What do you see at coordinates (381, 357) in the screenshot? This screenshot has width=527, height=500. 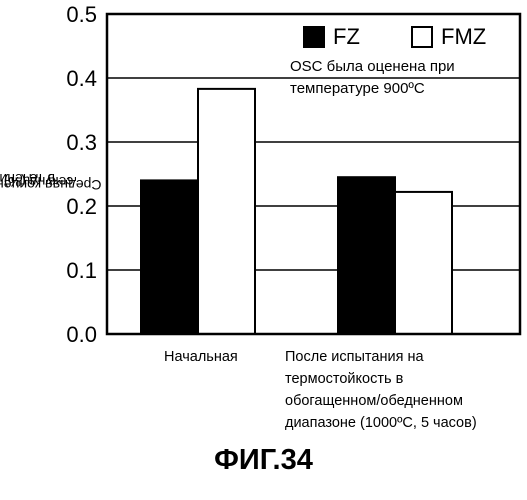 I see `category-label-after-test-line1: После испытания на` at bounding box center [381, 357].